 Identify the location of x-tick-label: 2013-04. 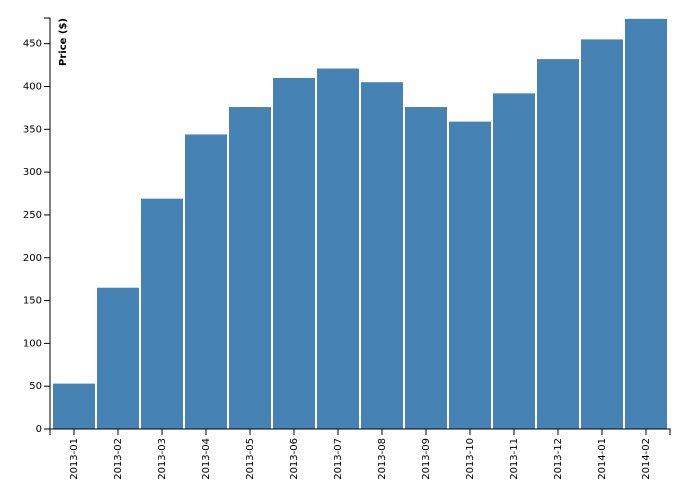
(206, 459).